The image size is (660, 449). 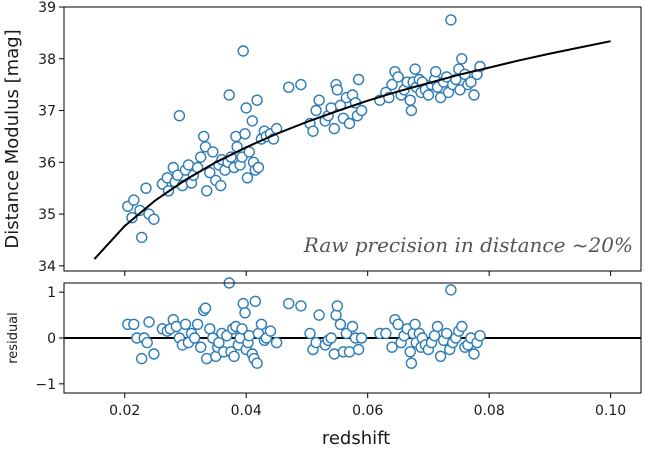 What do you see at coordinates (47, 8) in the screenshot?
I see `y-tick-label: 39` at bounding box center [47, 8].